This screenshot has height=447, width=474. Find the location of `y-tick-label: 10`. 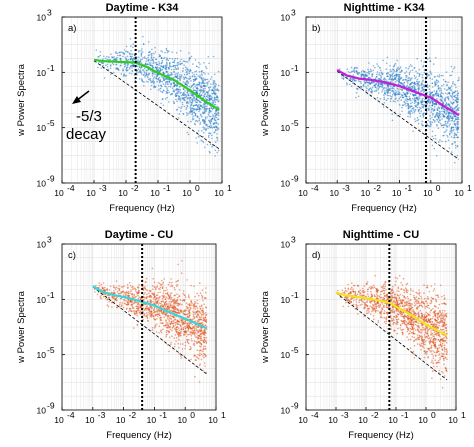

y-tick-label: 10 is located at coordinates (42, 73).